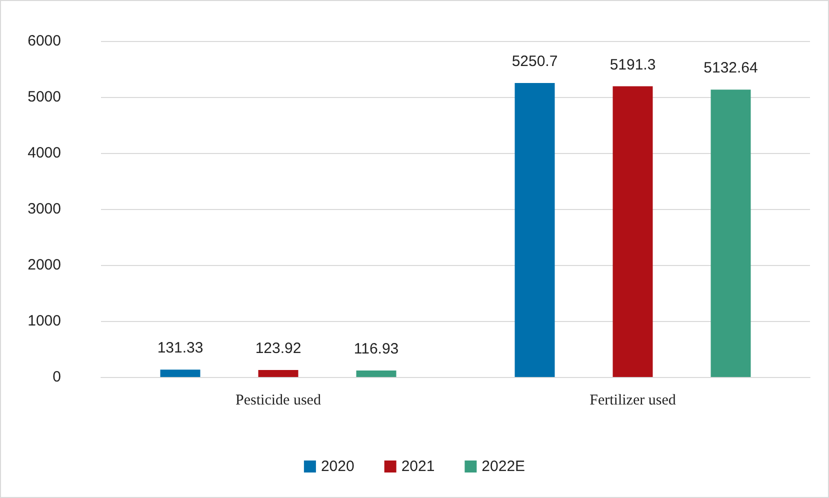 The height and width of the screenshot is (498, 829). What do you see at coordinates (44, 265) in the screenshot?
I see `y-tick-label: 2000` at bounding box center [44, 265].